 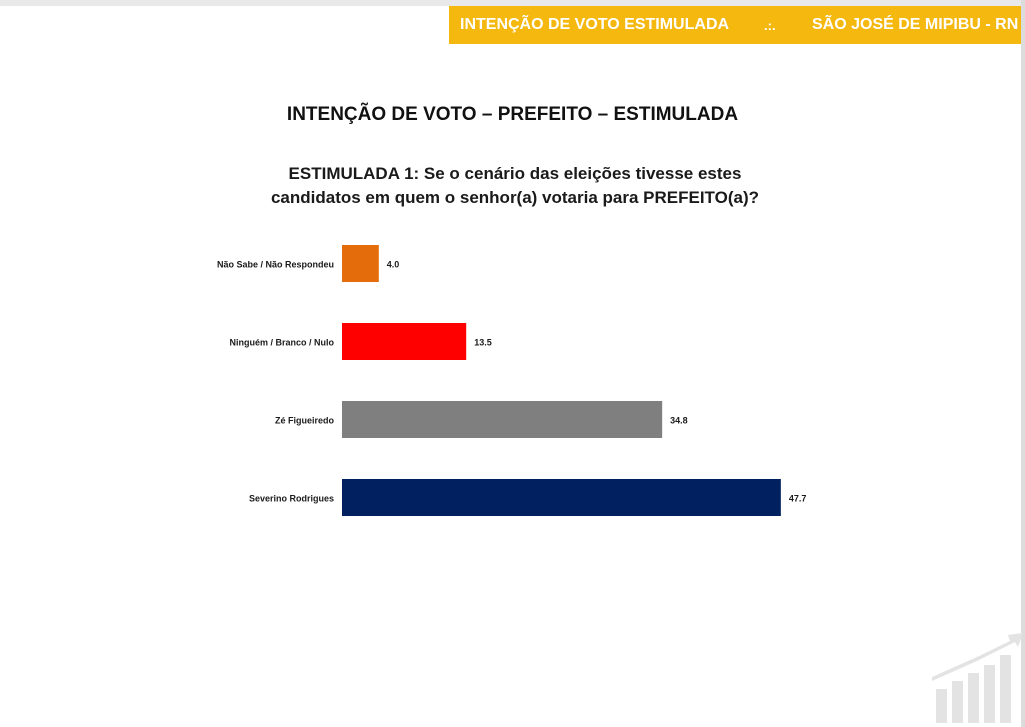 What do you see at coordinates (512, 114) in the screenshot?
I see `slide-title: INTENÇÃO DE VOTO – PREFEITO – ESTIMULADA` at bounding box center [512, 114].